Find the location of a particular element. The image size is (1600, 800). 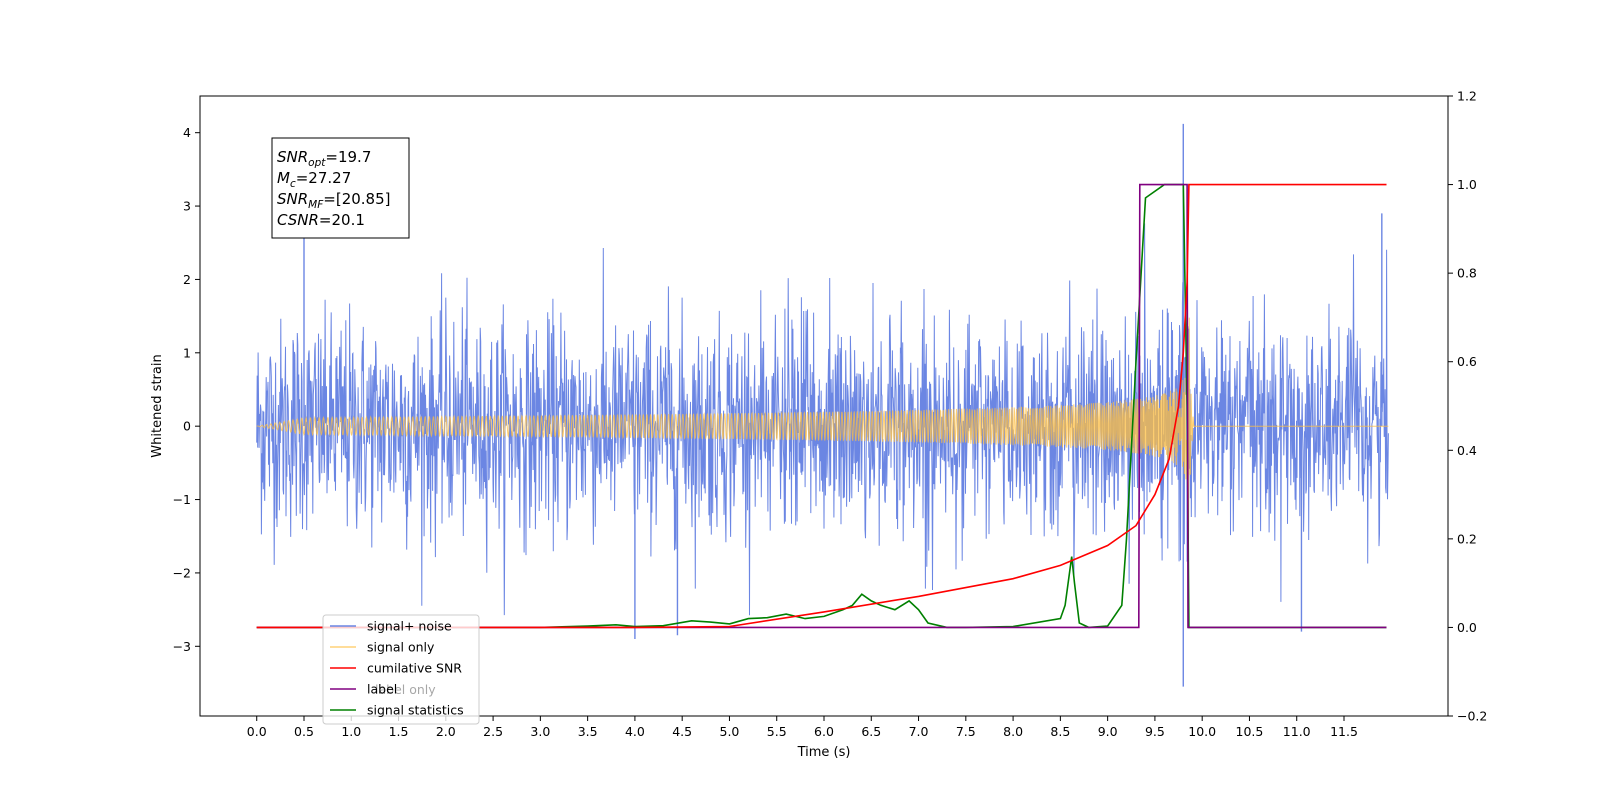

y2-tick-label: 0.2 is located at coordinates (1467, 538).